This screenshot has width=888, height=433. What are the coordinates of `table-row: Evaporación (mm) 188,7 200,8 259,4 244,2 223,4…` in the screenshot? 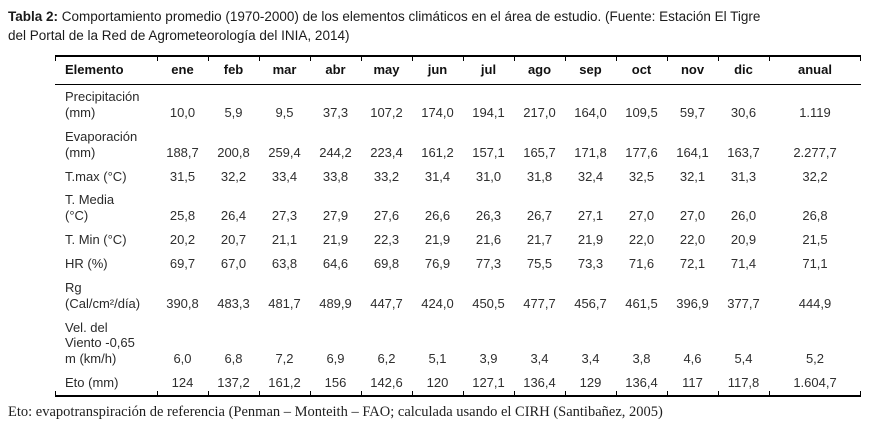 It's located at (458, 145).